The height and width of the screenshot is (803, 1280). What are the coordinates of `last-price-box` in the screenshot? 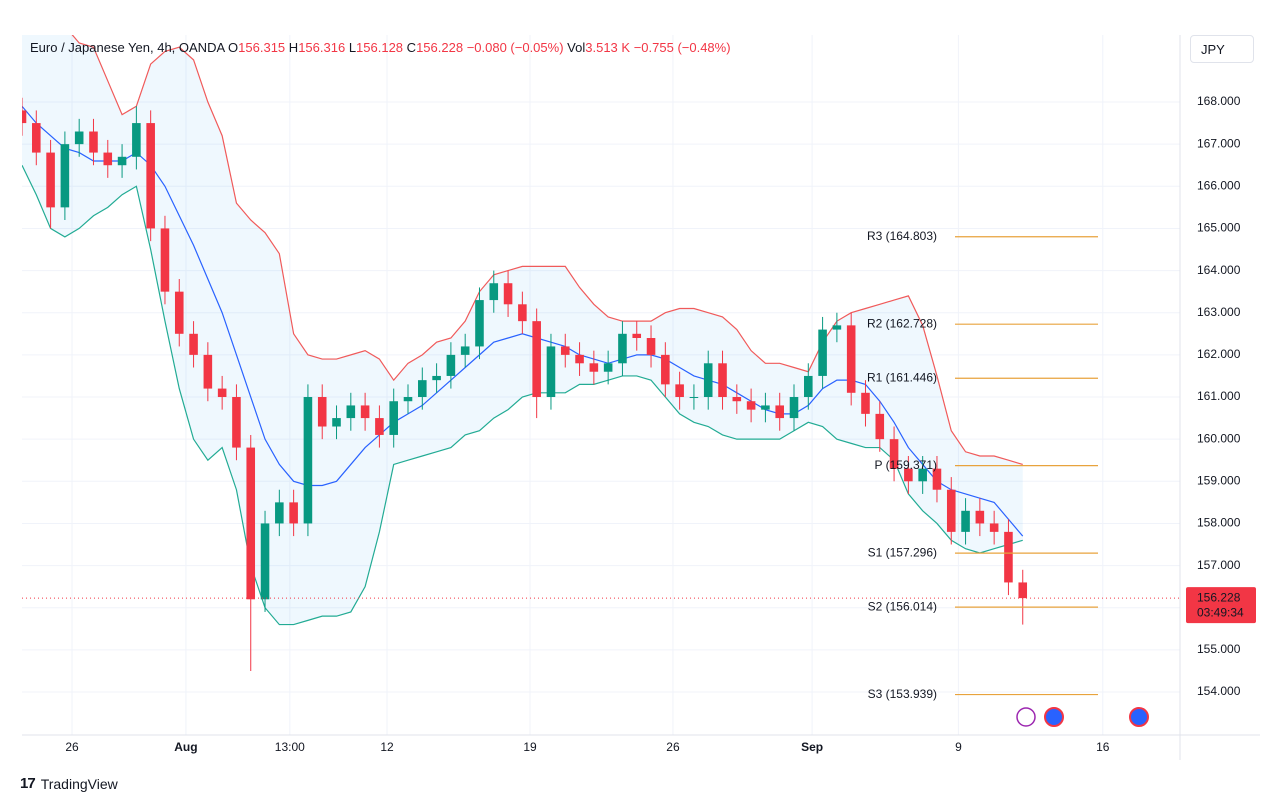 It's located at (1221, 605).